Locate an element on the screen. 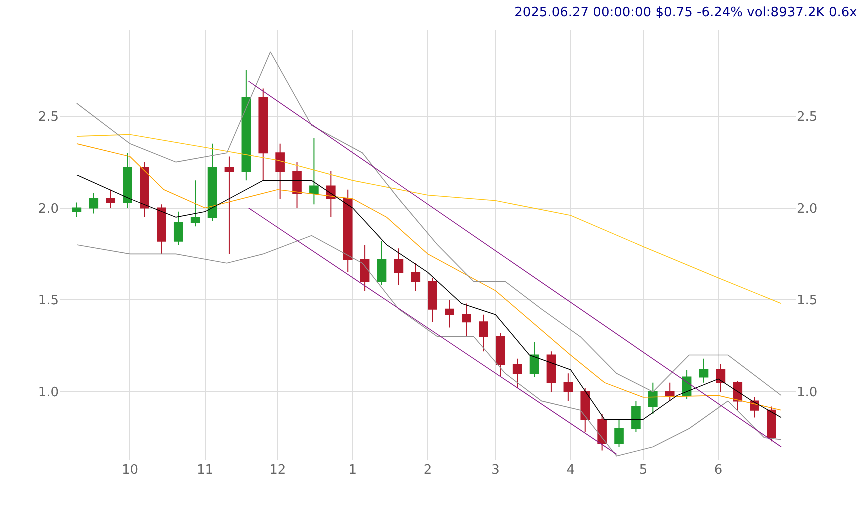 This screenshot has height=505, width=866. y2-tick-label: 1.0 is located at coordinates (48, 393).